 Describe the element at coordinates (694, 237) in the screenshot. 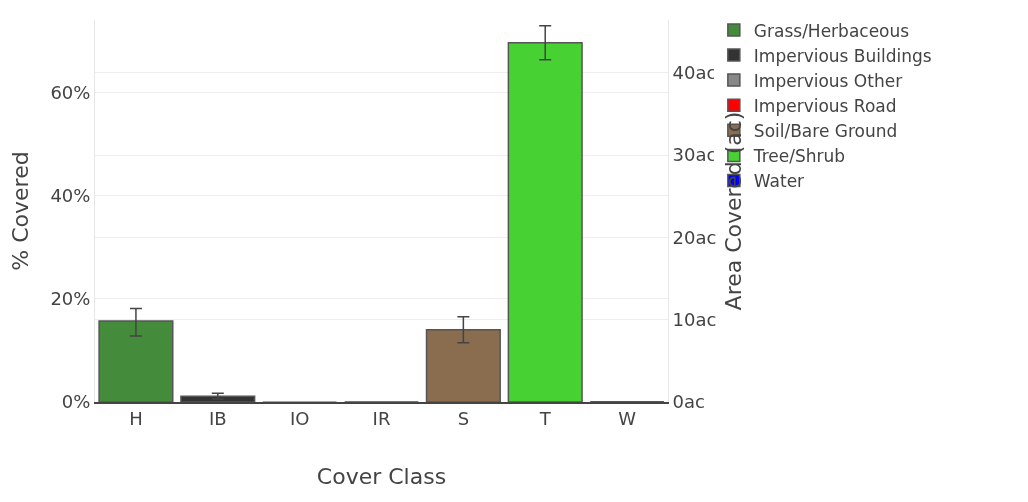

I see `y2-tick-label: 20ac` at that location.